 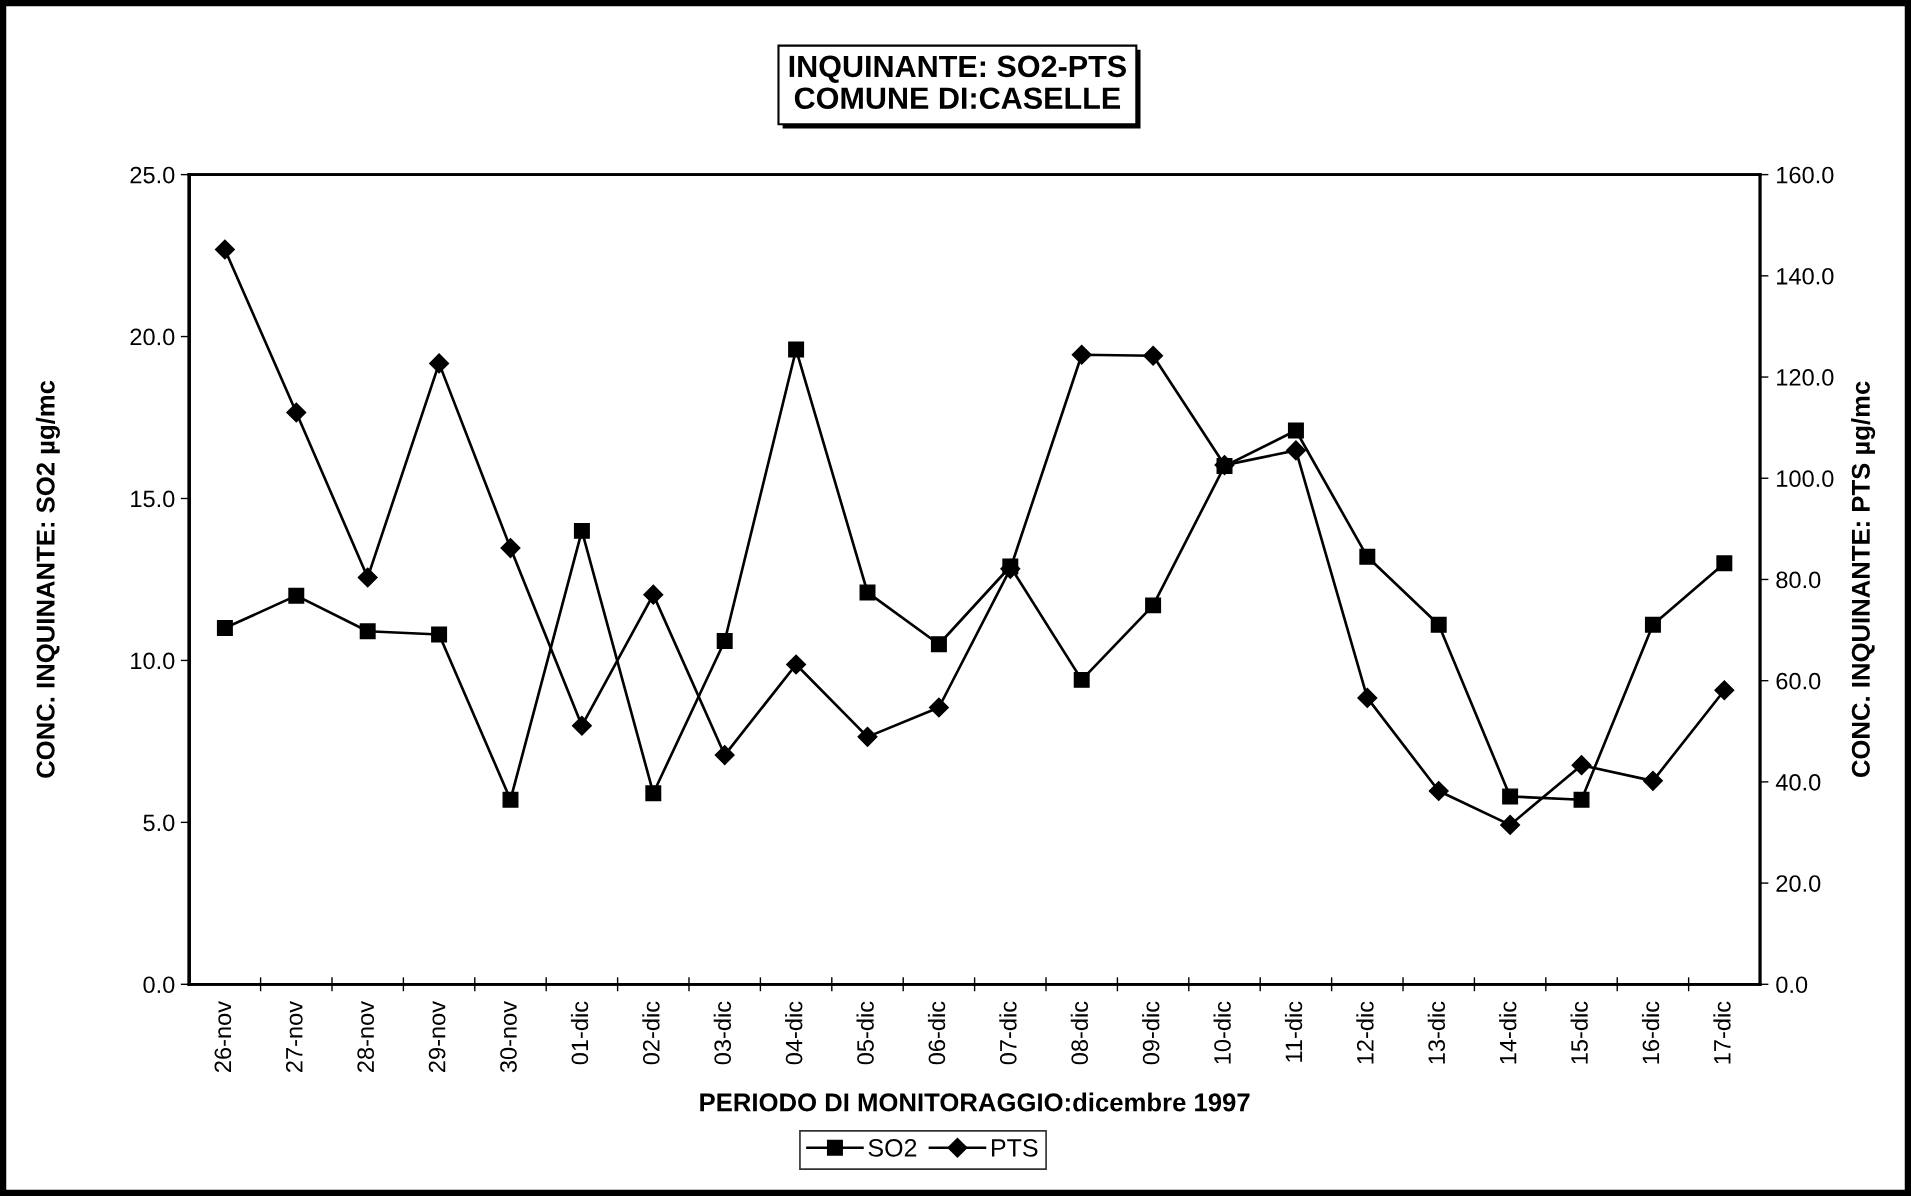 What do you see at coordinates (47, 579) in the screenshot?
I see `y-axis-title: CONC. INQUINANTE: SO2 µg/mc` at bounding box center [47, 579].